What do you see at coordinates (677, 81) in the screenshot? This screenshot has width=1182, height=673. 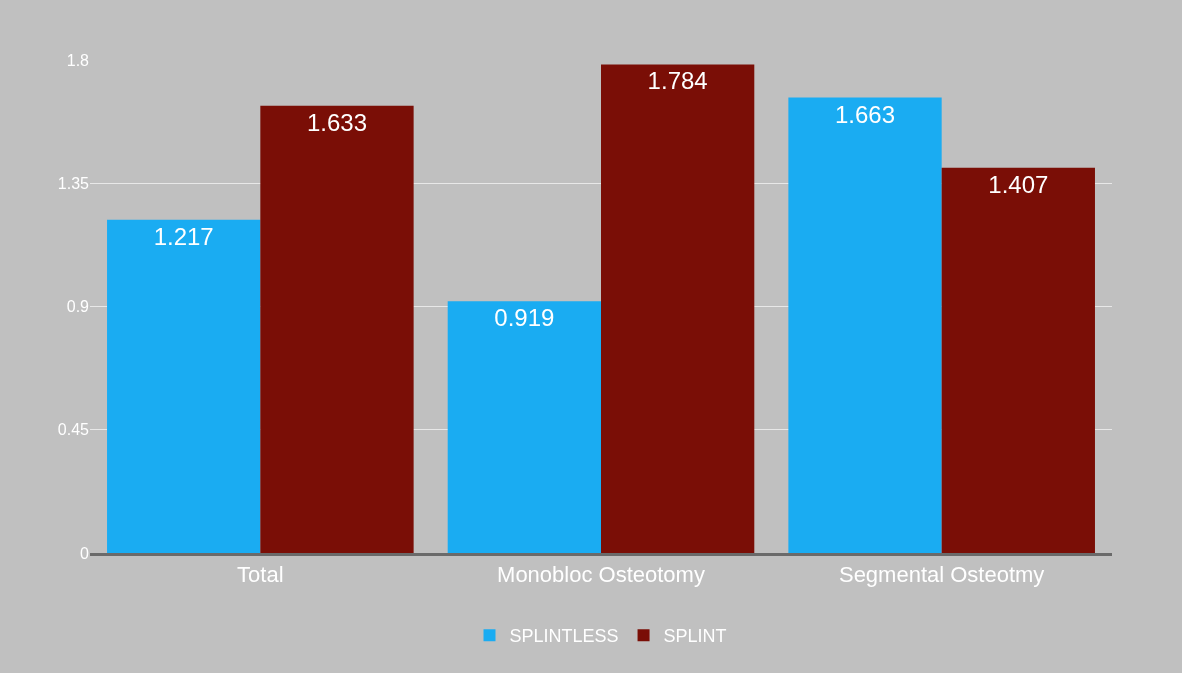 I see `data-label: 1.784` at bounding box center [677, 81].